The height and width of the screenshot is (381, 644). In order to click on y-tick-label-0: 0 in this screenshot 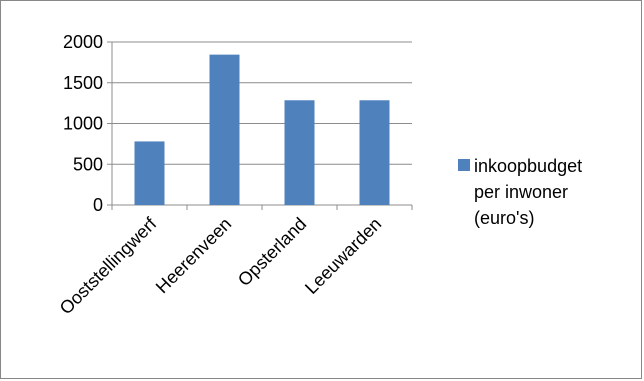, I will do `click(98, 205)`.